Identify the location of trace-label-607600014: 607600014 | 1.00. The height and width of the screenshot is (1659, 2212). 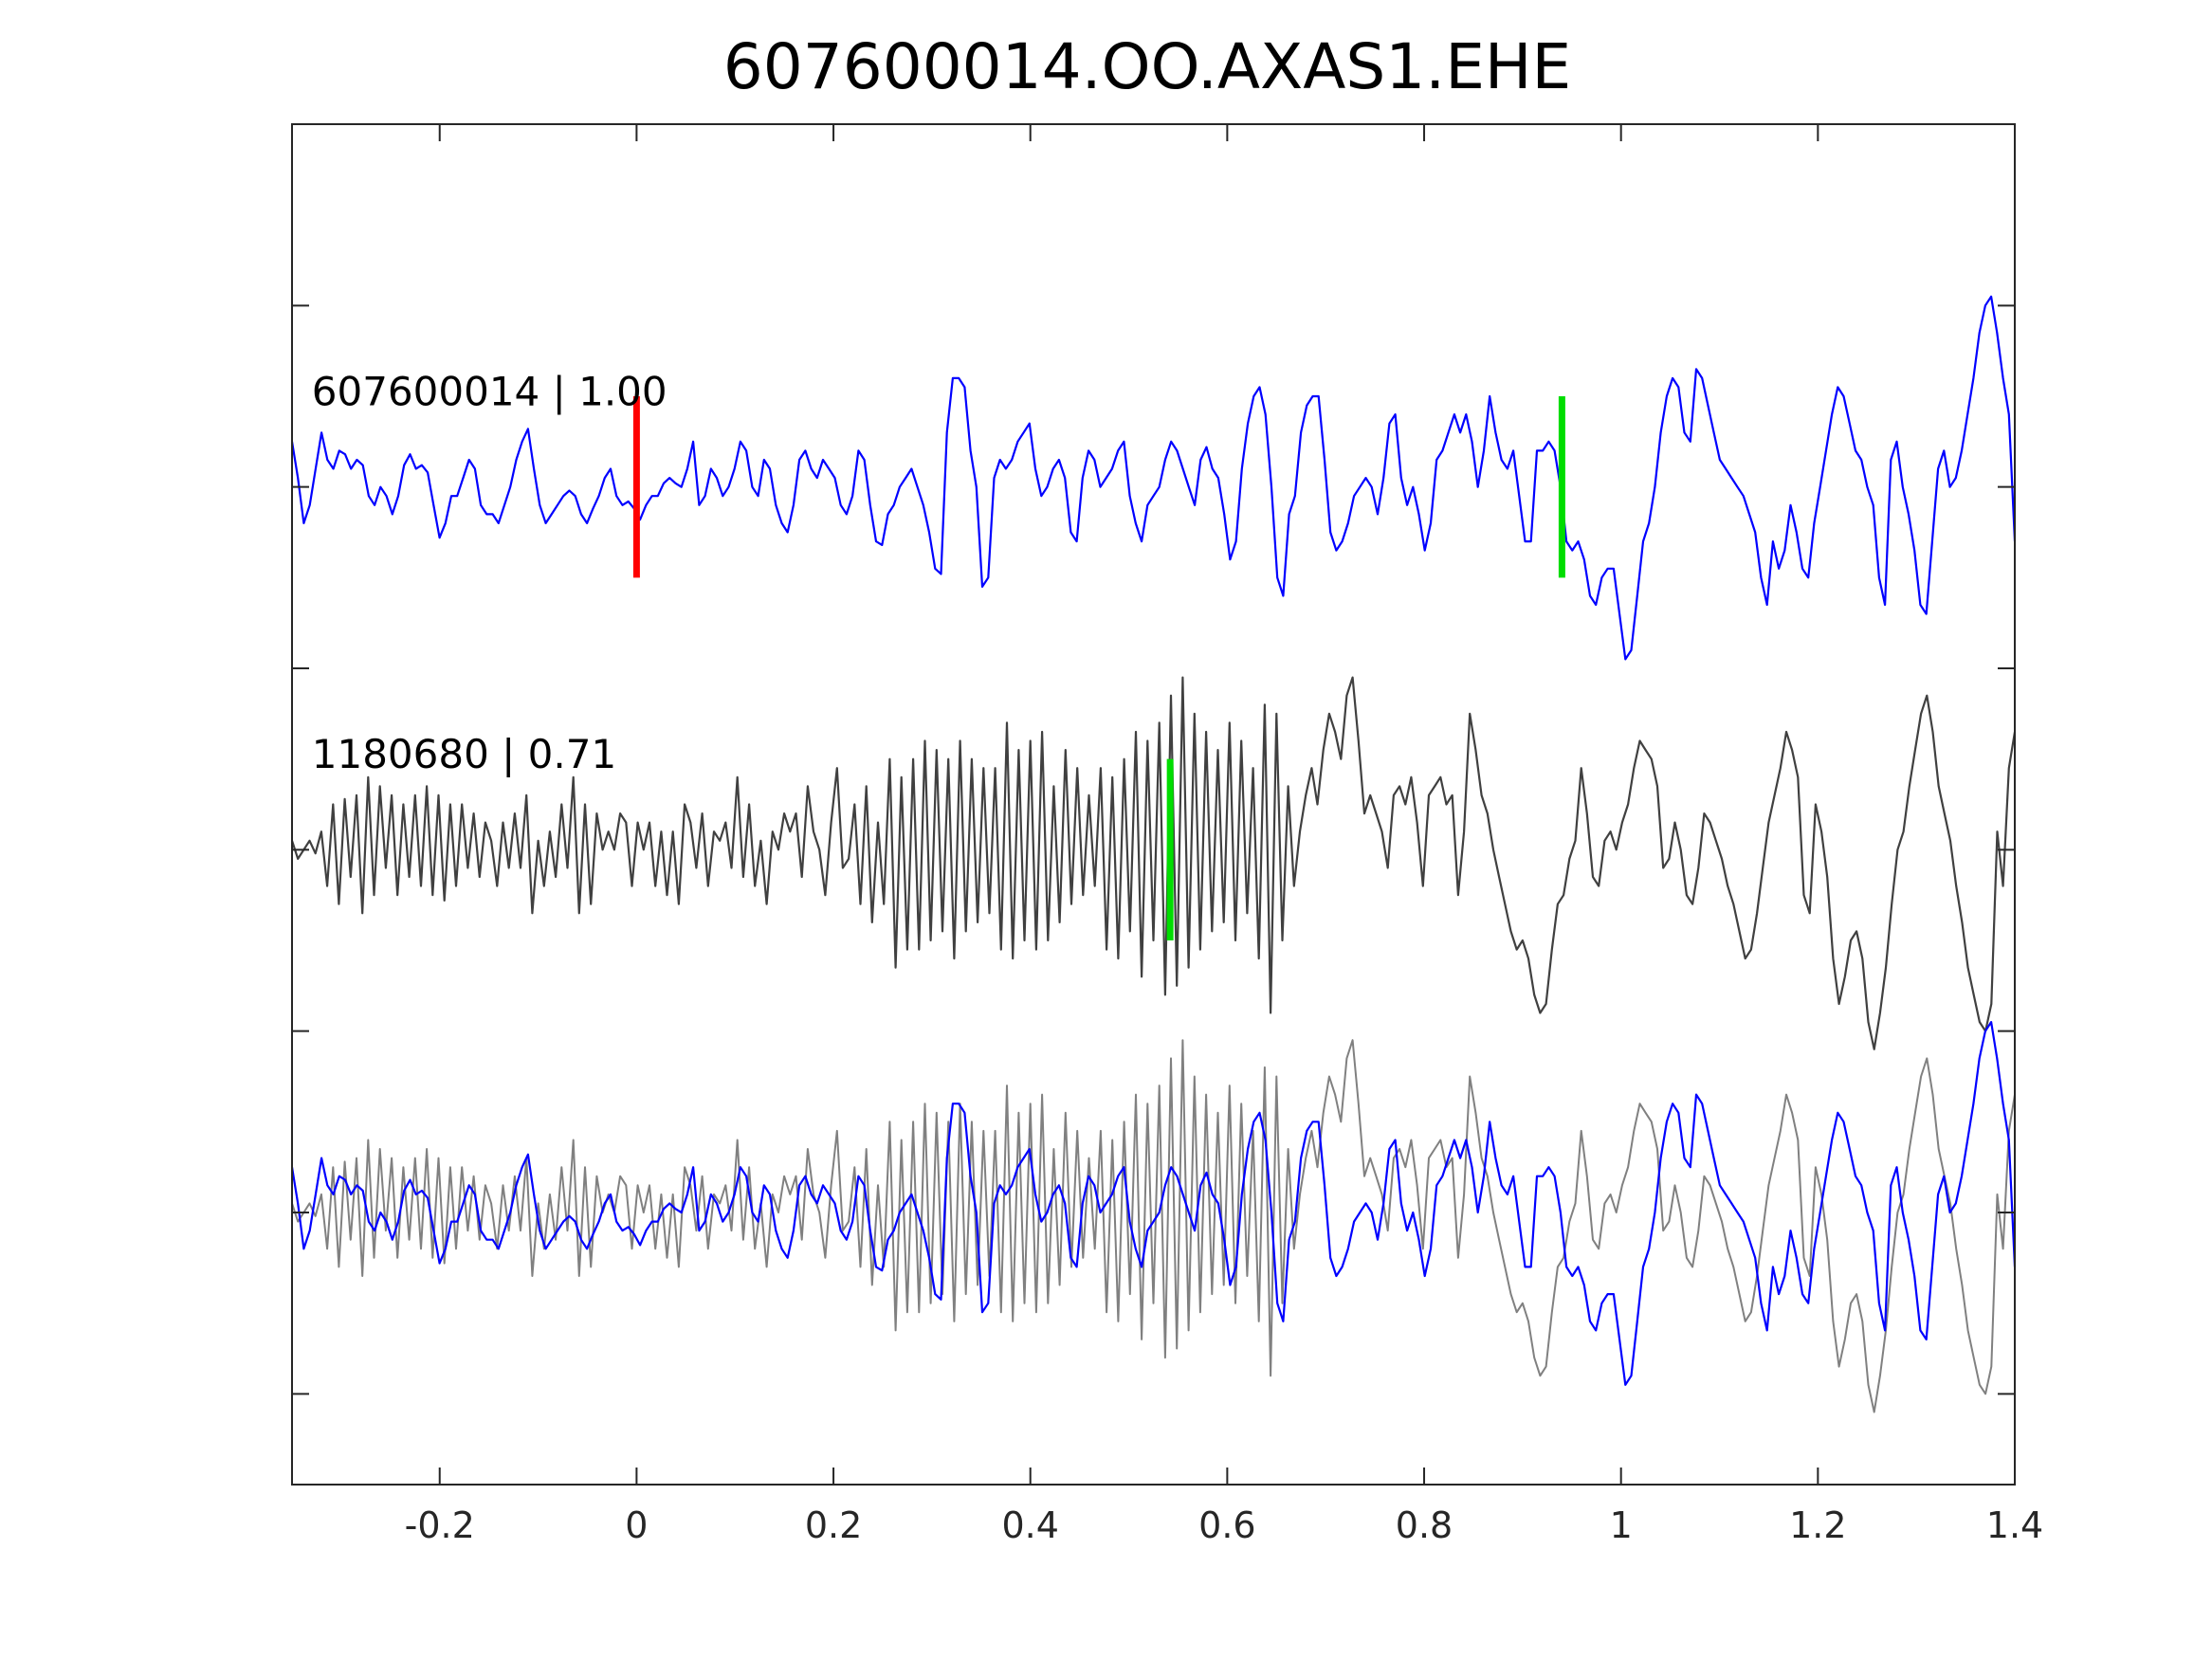
(489, 392).